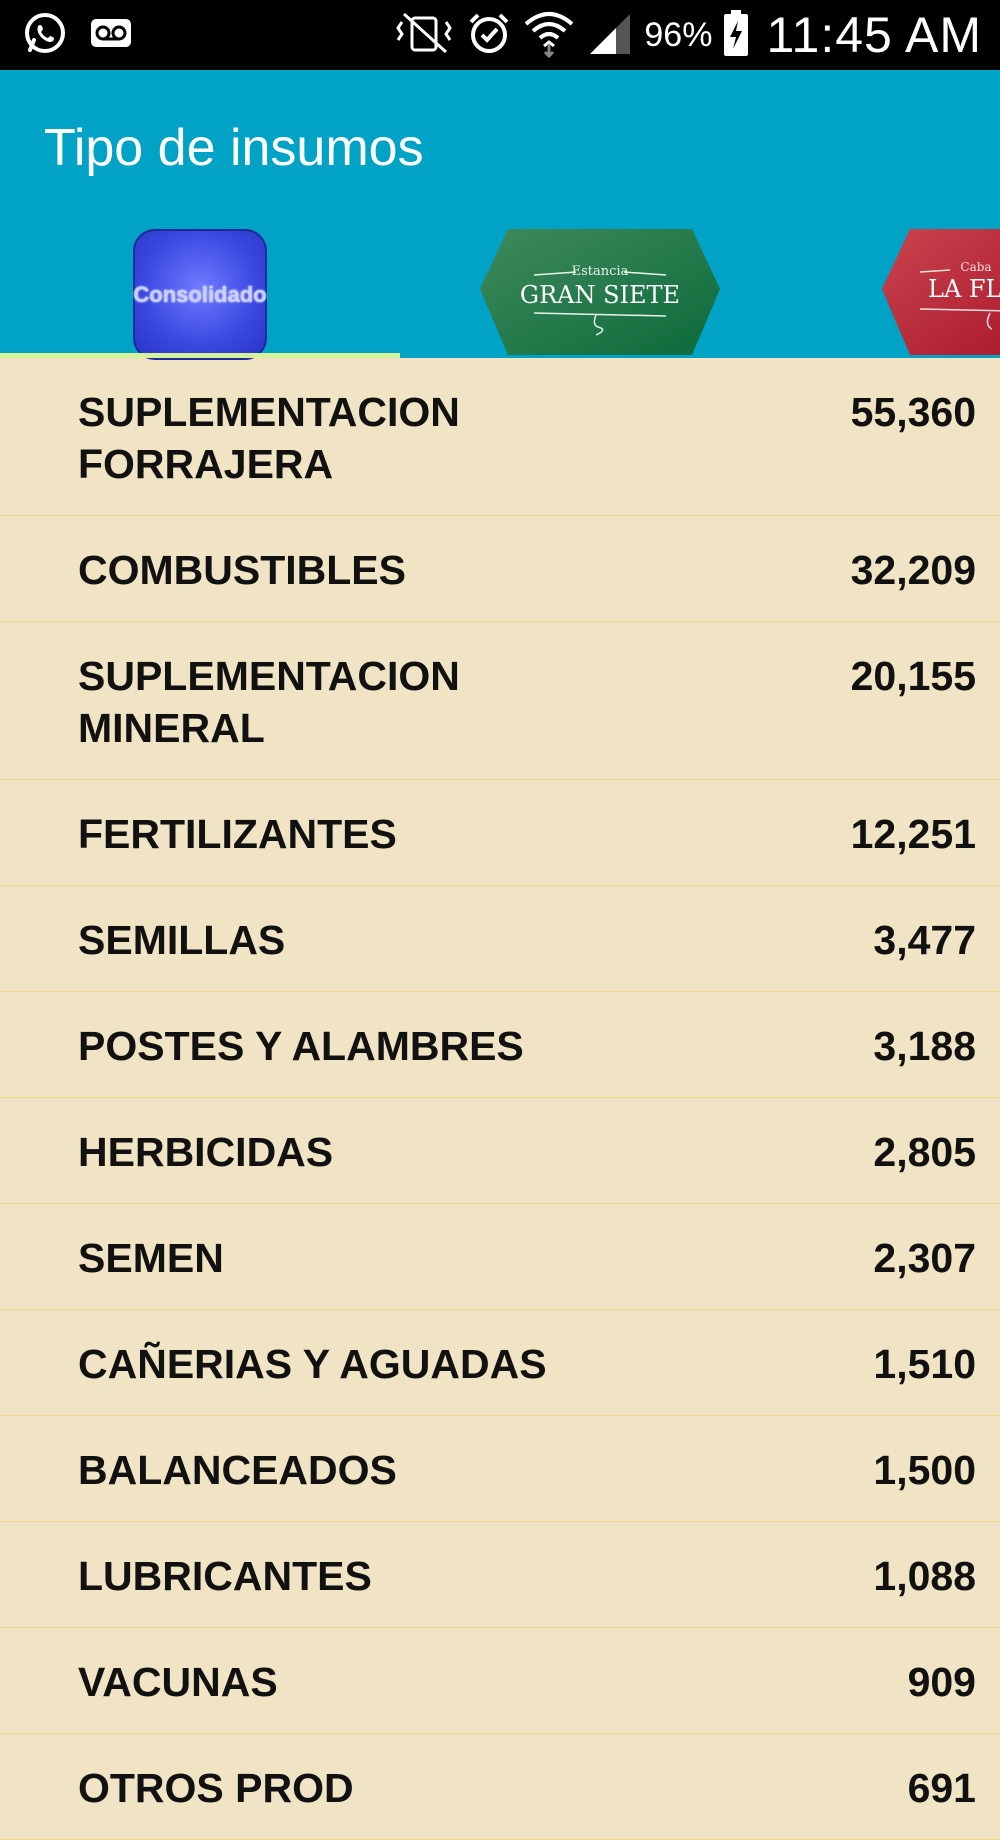 The height and width of the screenshot is (1840, 1000). Describe the element at coordinates (500, 437) in the screenshot. I see `list-item: SUPLEMENTACION FORRAJERA 55,360` at that location.